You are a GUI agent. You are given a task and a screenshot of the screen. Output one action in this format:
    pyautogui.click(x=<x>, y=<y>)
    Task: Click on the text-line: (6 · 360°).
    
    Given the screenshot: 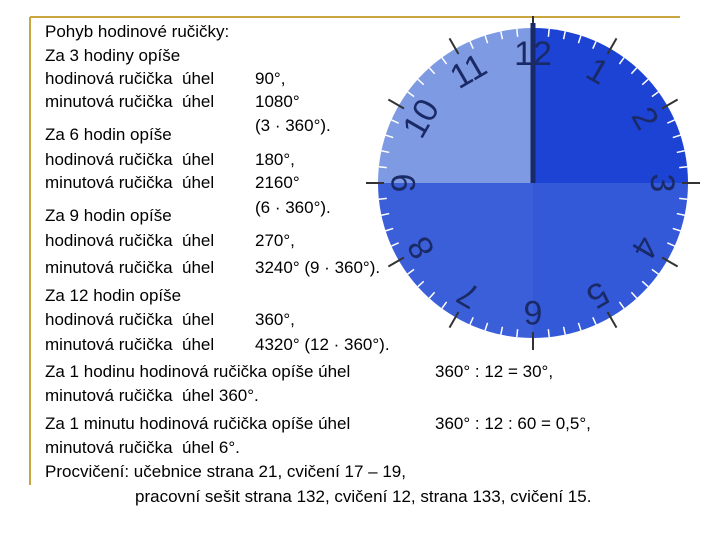 What is the action you would take?
    pyautogui.click(x=293, y=207)
    